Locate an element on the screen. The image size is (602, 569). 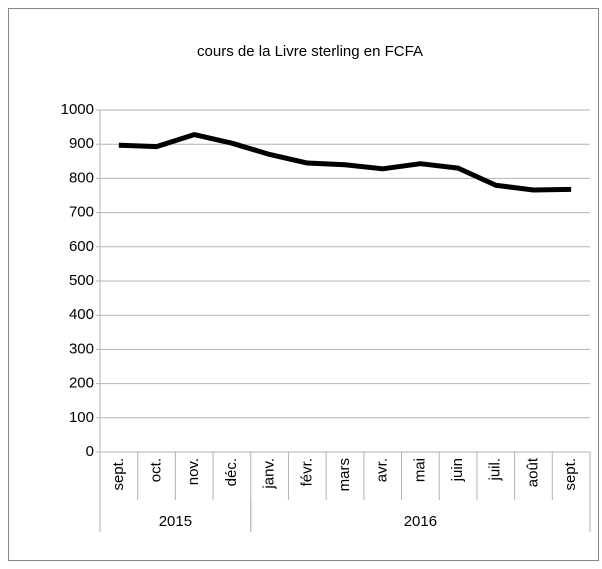
line-series is located at coordinates (345, 162).